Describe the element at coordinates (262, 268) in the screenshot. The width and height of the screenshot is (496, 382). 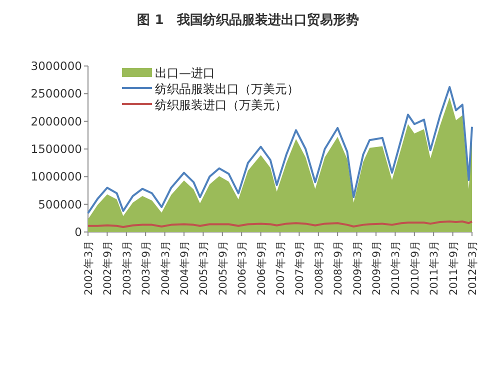
I see `x-tick-label: 2006年9月` at that location.